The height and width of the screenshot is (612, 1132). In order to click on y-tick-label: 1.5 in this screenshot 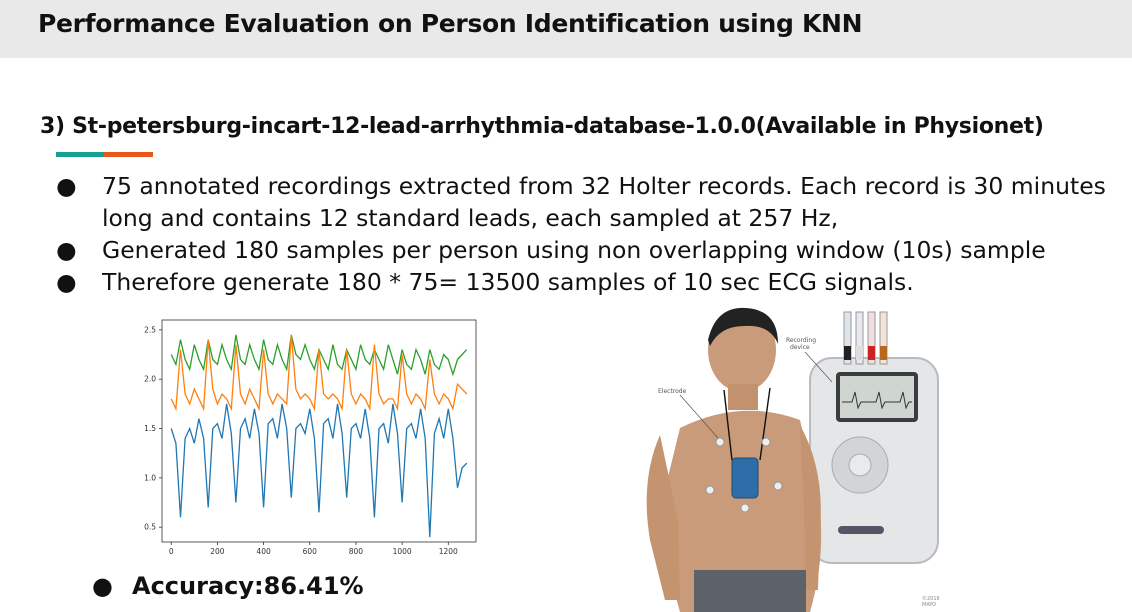, I will do `click(150, 428)`.